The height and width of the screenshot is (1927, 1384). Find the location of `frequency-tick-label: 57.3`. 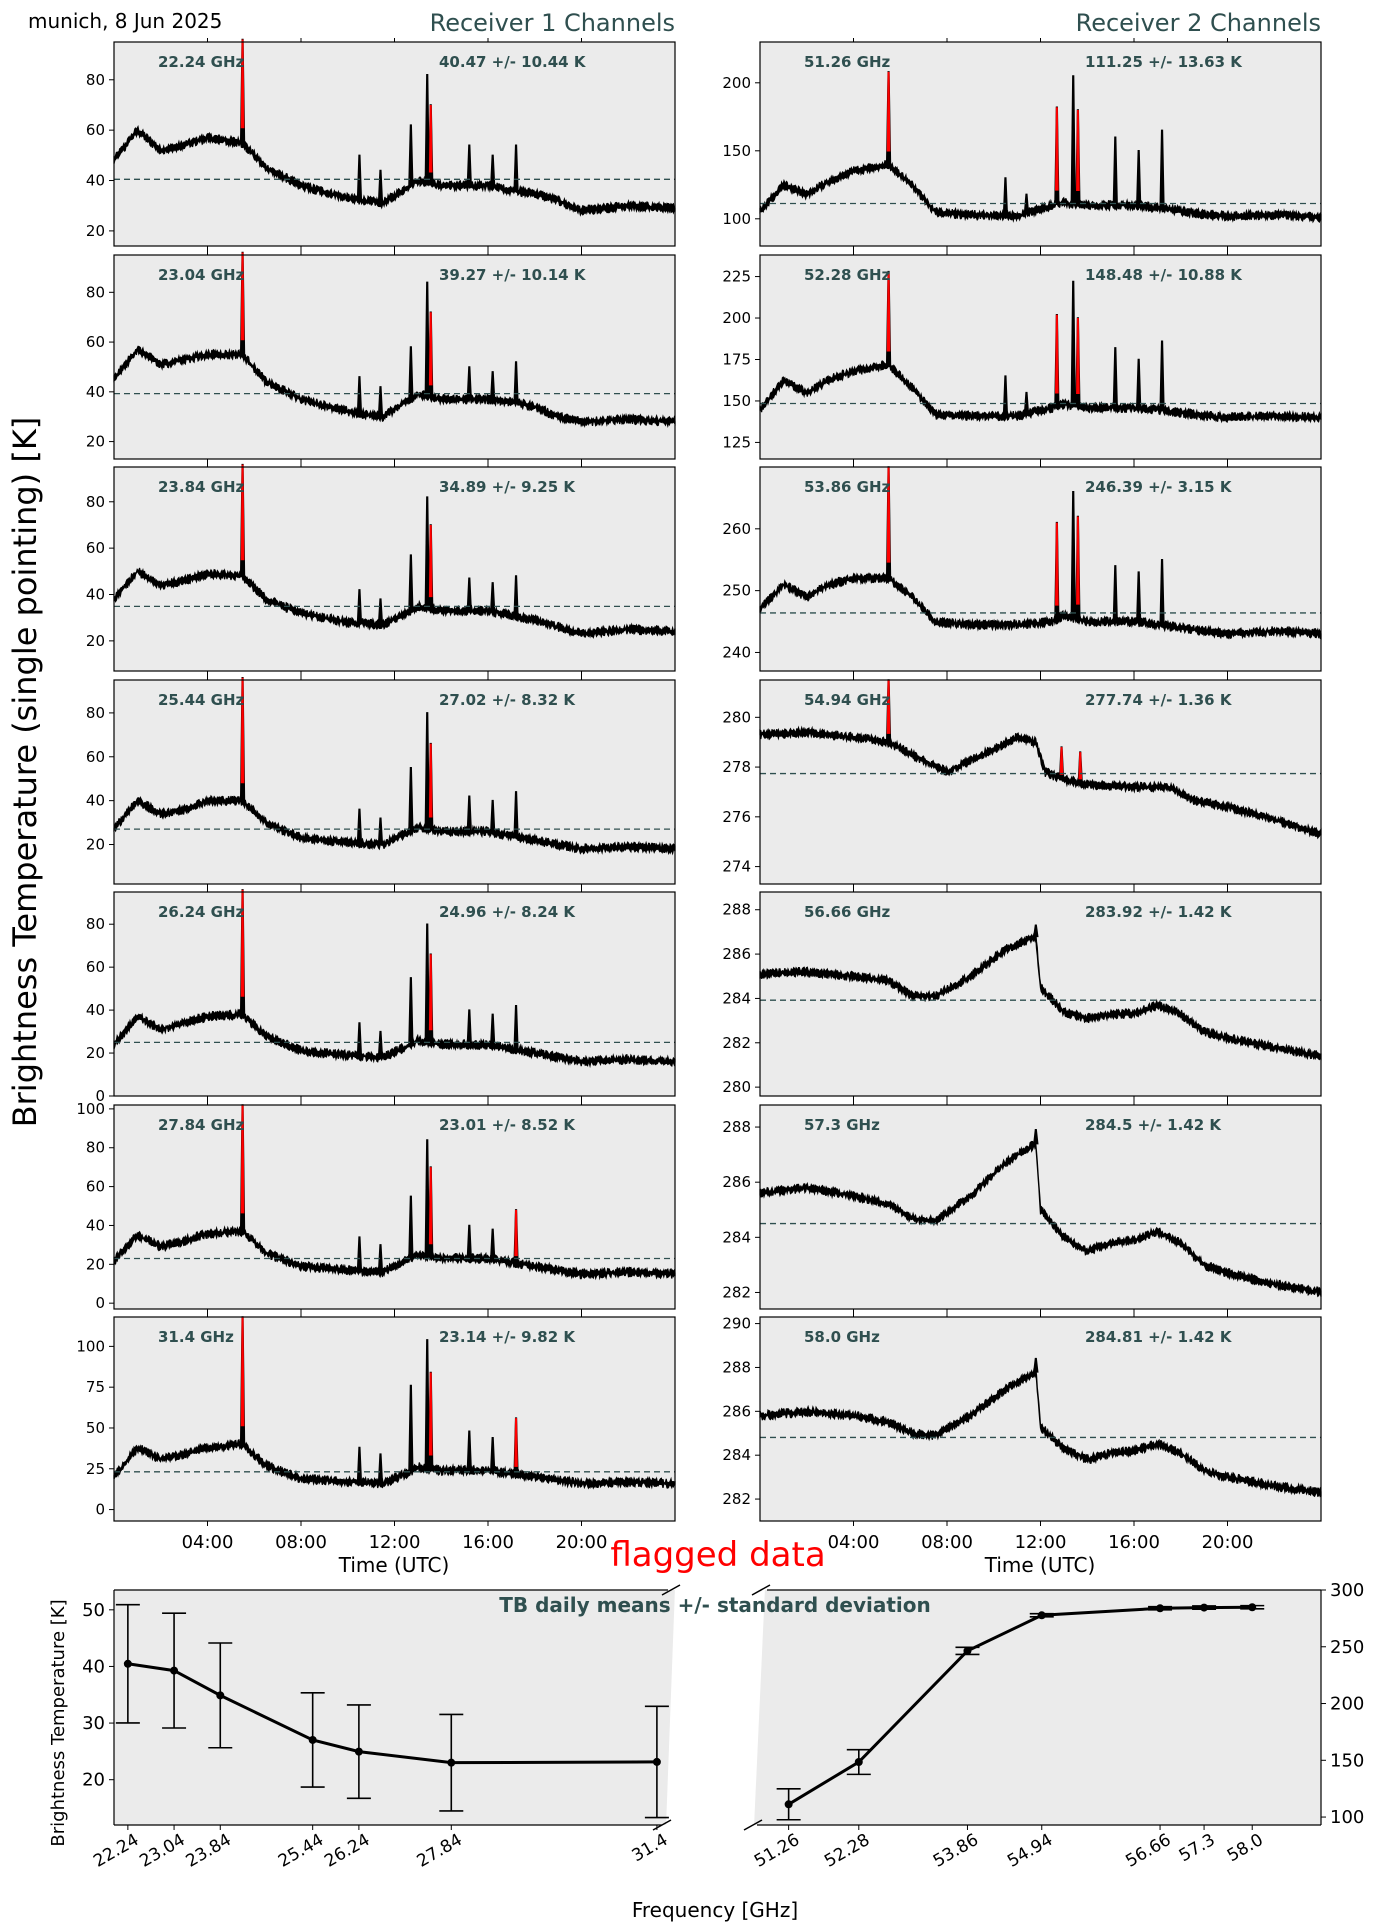

frequency-tick-label: 57.3 is located at coordinates (1197, 1848).